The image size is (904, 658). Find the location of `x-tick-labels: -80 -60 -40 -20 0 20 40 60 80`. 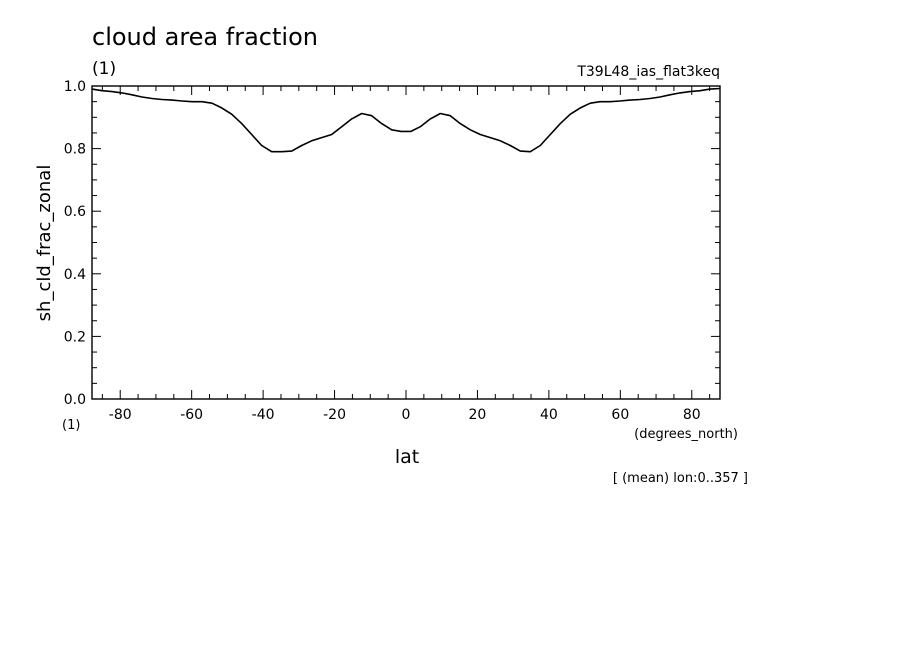

x-tick-labels: -80 -60 -40 -20 0 20 40 60 80 is located at coordinates (405, 415).